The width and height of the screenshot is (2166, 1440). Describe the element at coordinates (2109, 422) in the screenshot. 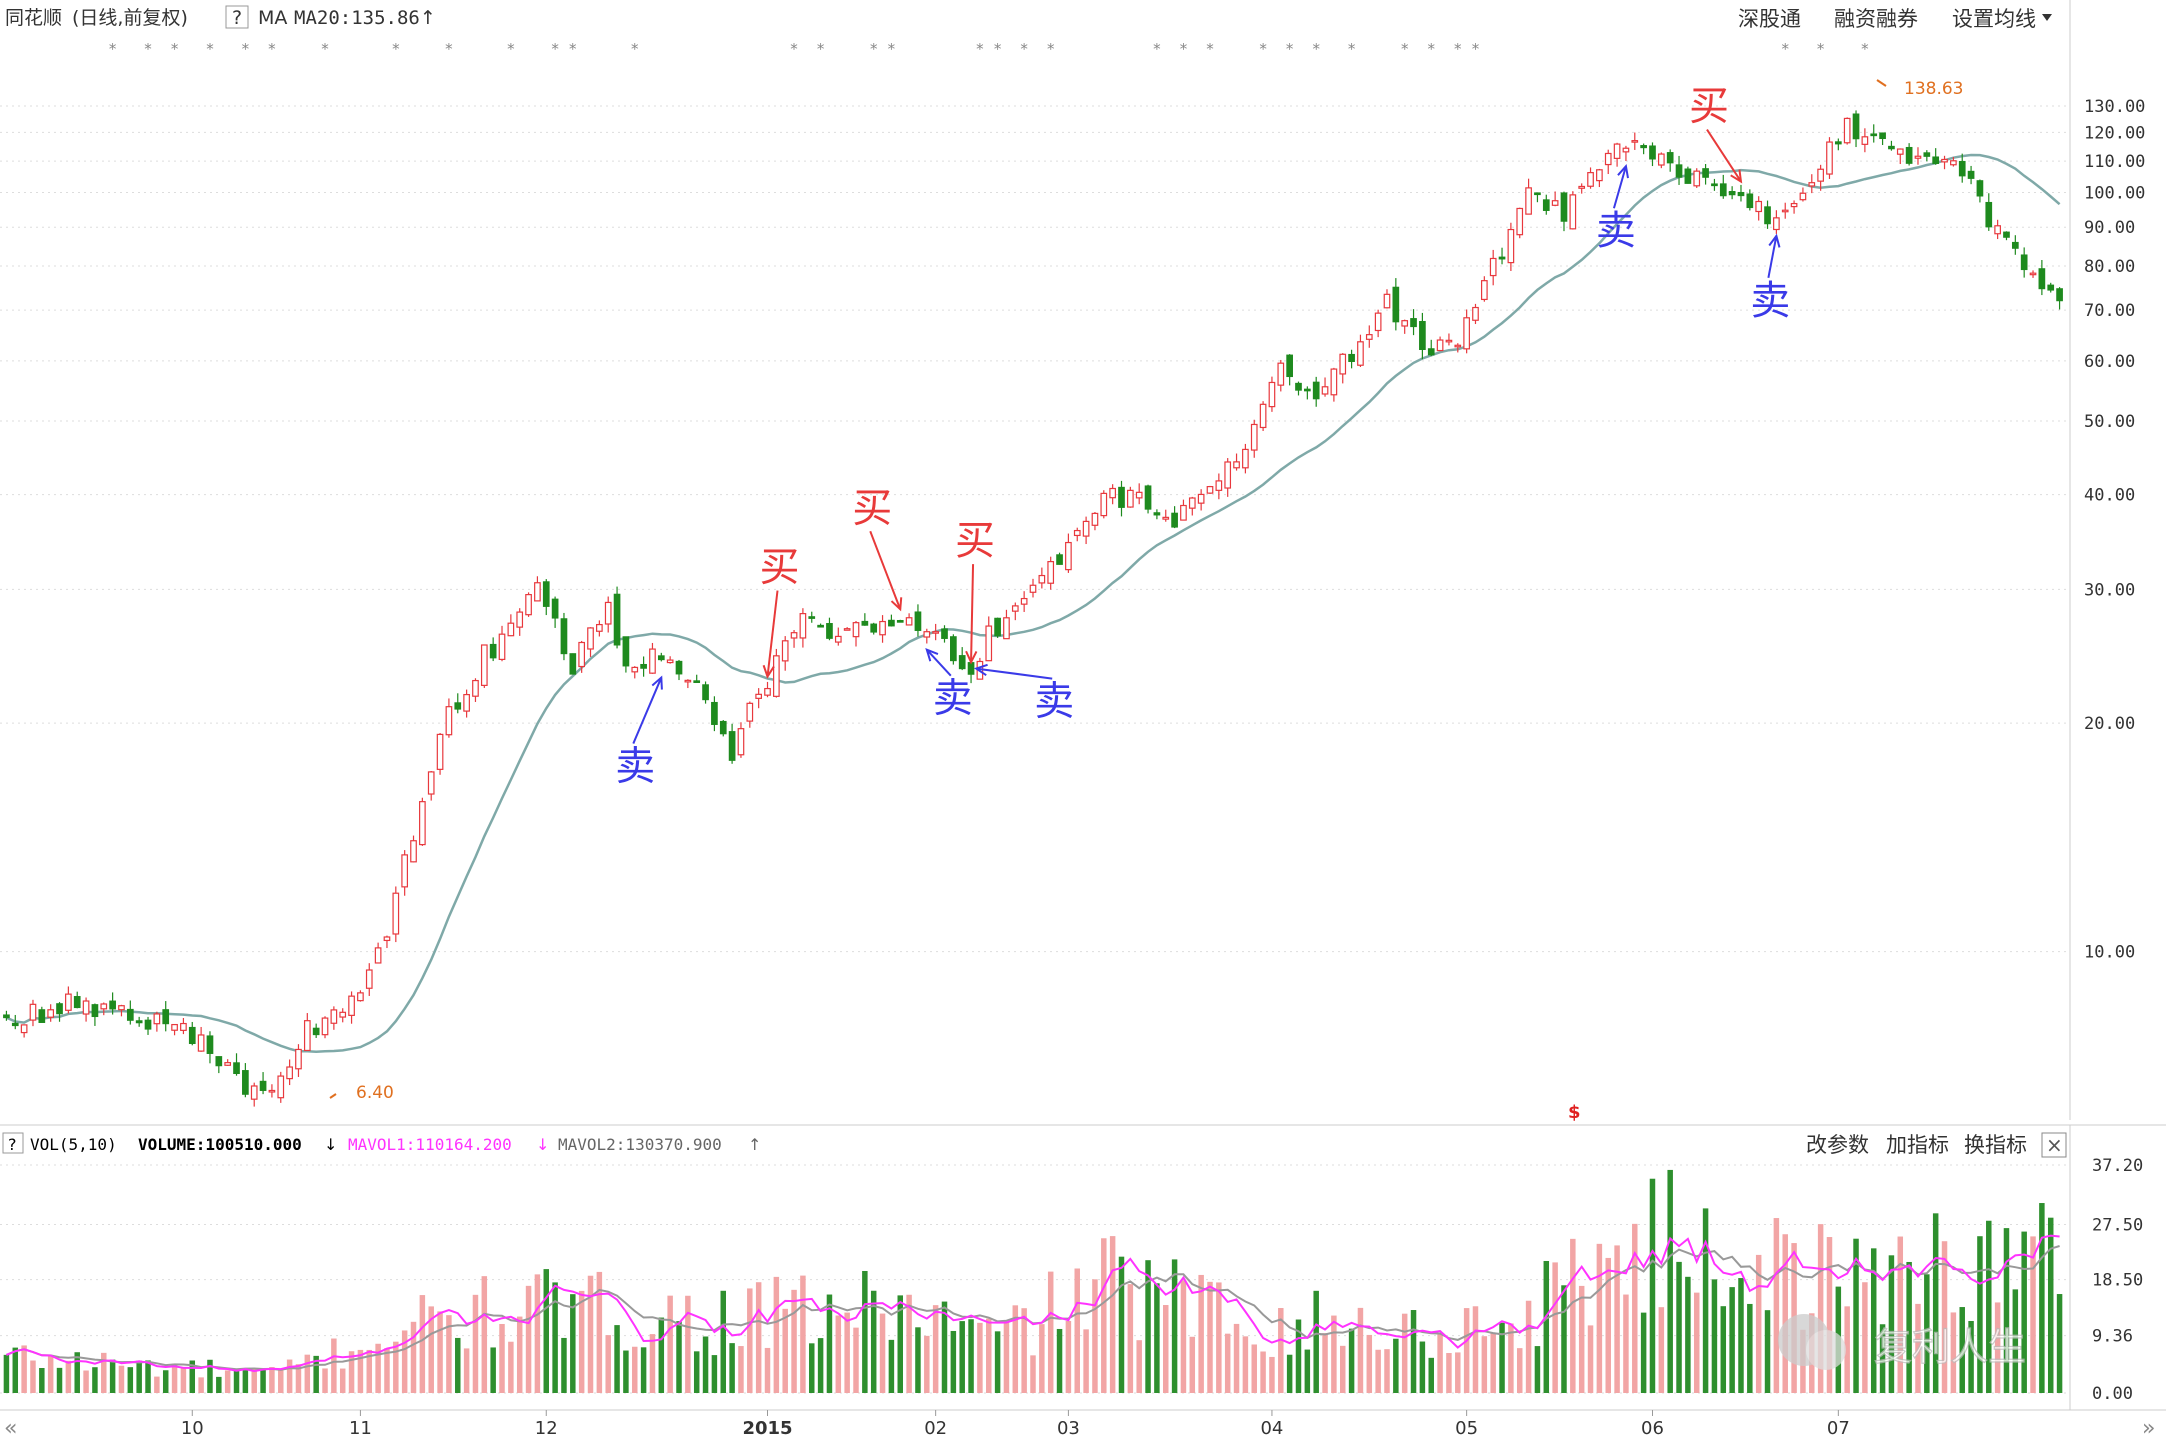

I see `price-tick-label: 50.00` at that location.